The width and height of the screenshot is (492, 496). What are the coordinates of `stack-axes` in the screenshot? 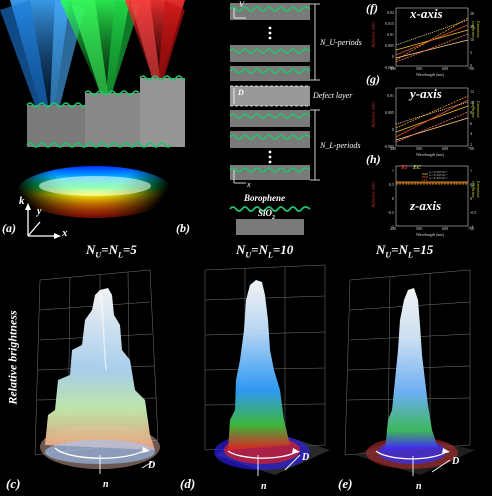 It's located at (239, 96).